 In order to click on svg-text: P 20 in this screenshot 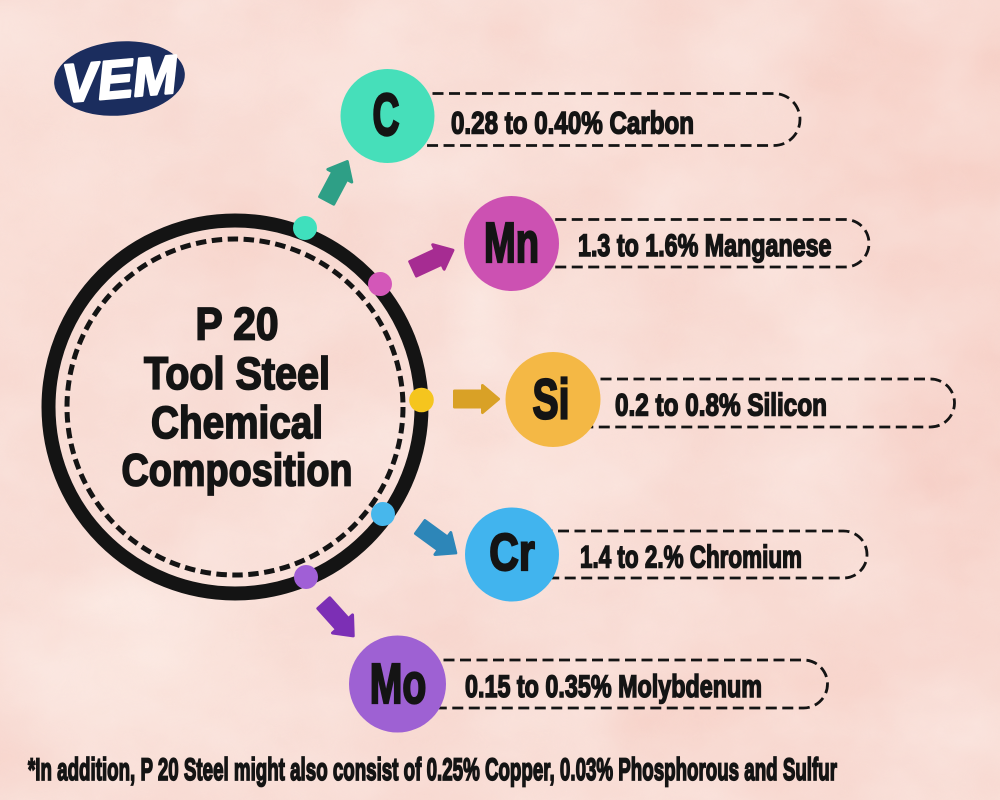, I will do `click(237, 324)`.